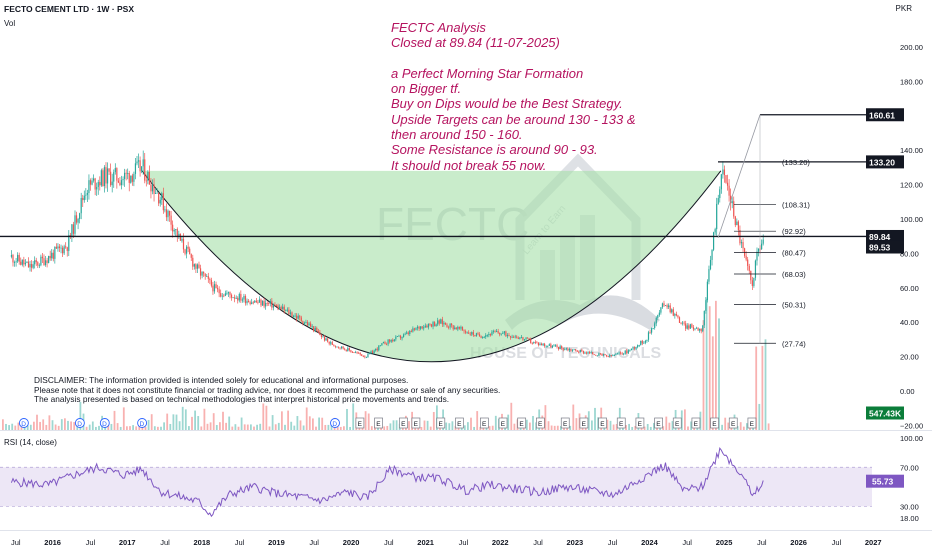 The width and height of the screenshot is (932, 550). I want to click on rsi-title: RSI (14, close), so click(30, 442).